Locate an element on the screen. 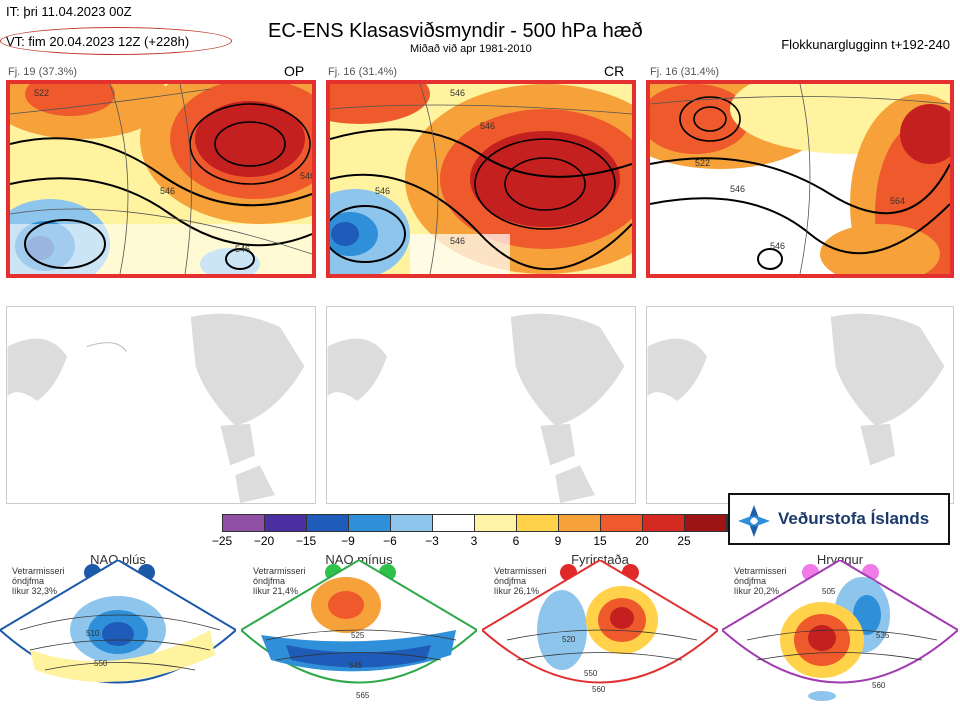 This screenshot has width=960, height=720. regime-map: 510 550 is located at coordinates (118, 622).